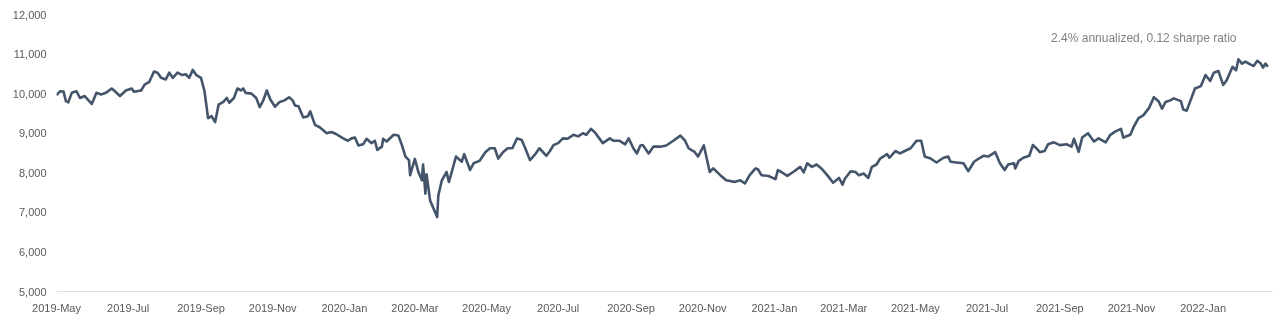 The width and height of the screenshot is (1283, 321). I want to click on x-tick-label: 2019-Nov, so click(273, 307).